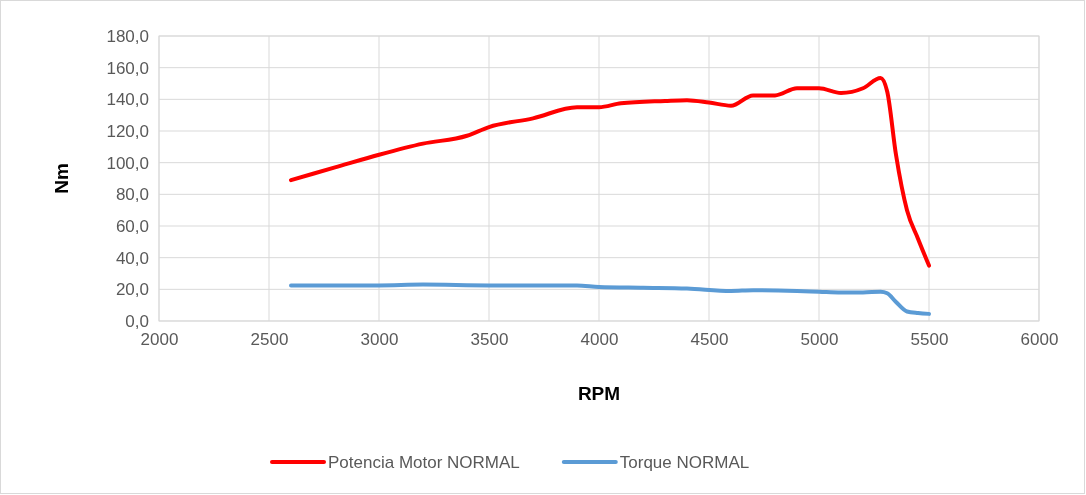 The height and width of the screenshot is (495, 1086). Describe the element at coordinates (599, 340) in the screenshot. I see `x-tick-label: 4000` at that location.